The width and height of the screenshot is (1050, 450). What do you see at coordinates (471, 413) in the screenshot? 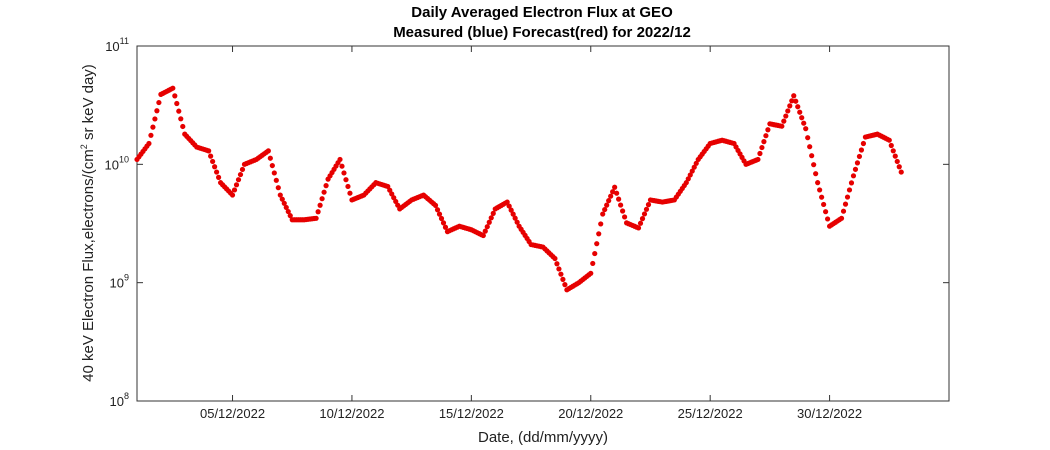
I see `x-tick-label: 15/12/2022` at bounding box center [471, 413].